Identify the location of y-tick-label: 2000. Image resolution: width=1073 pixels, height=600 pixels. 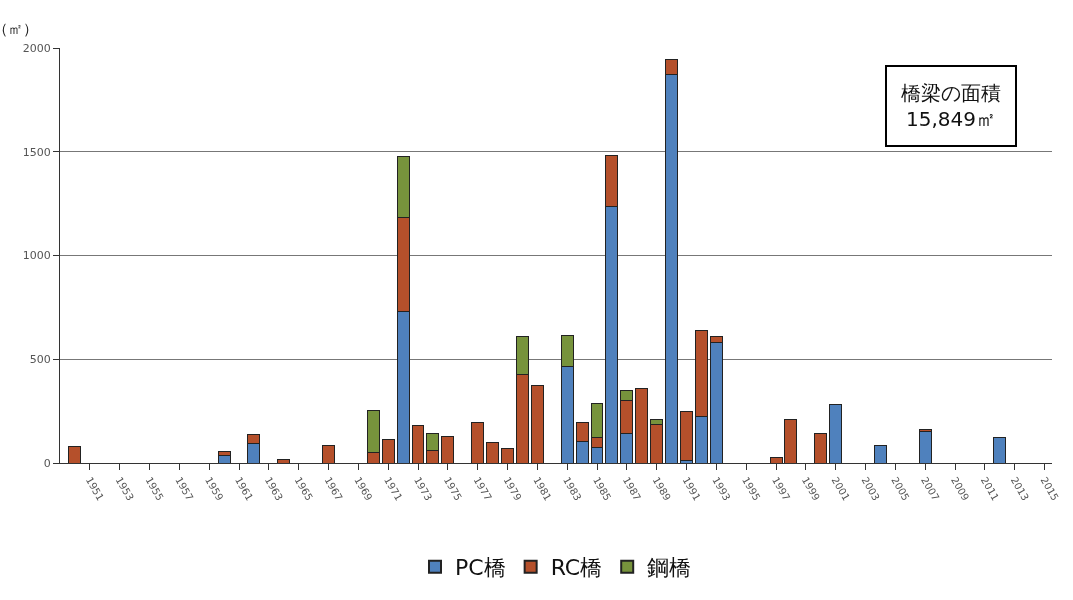
(36, 48).